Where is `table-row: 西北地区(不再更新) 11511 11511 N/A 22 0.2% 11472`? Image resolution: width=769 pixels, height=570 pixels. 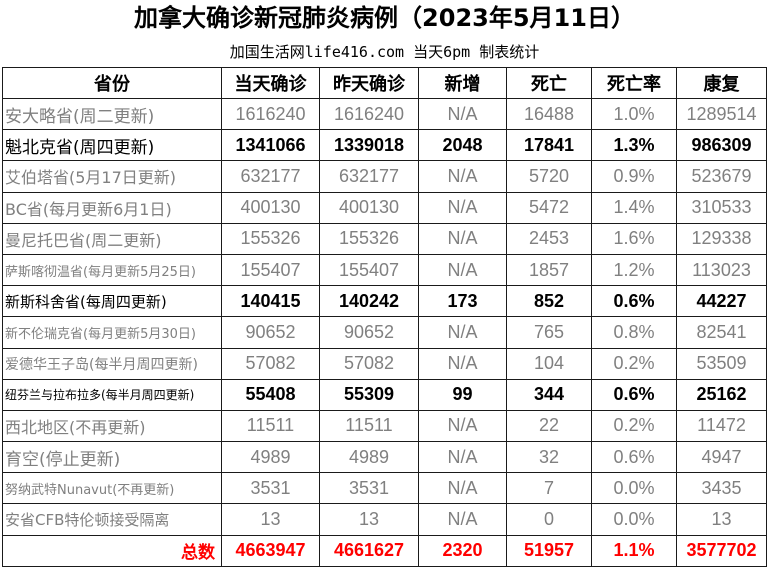 table-row: 西北地区(不再更新) 11511 11511 N/A 22 0.2% 11472 is located at coordinates (384, 426).